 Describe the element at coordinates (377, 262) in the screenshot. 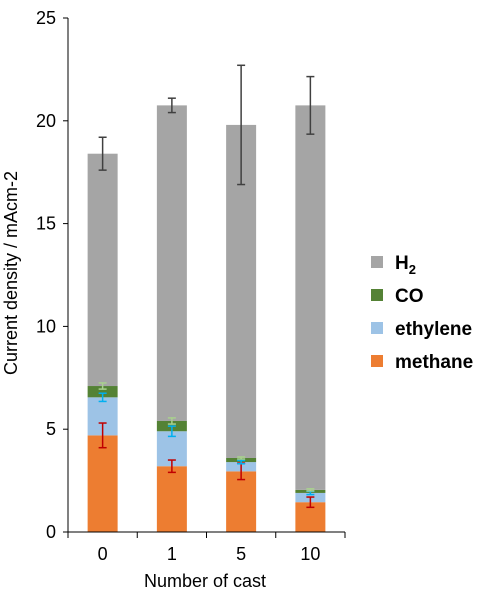

I see `legend-swatch-h` at that location.